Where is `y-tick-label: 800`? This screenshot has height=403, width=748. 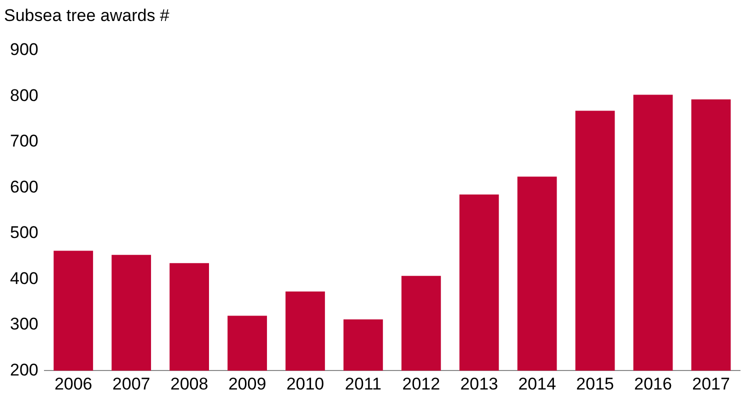
y-tick-label: 800 is located at coordinates (24, 95).